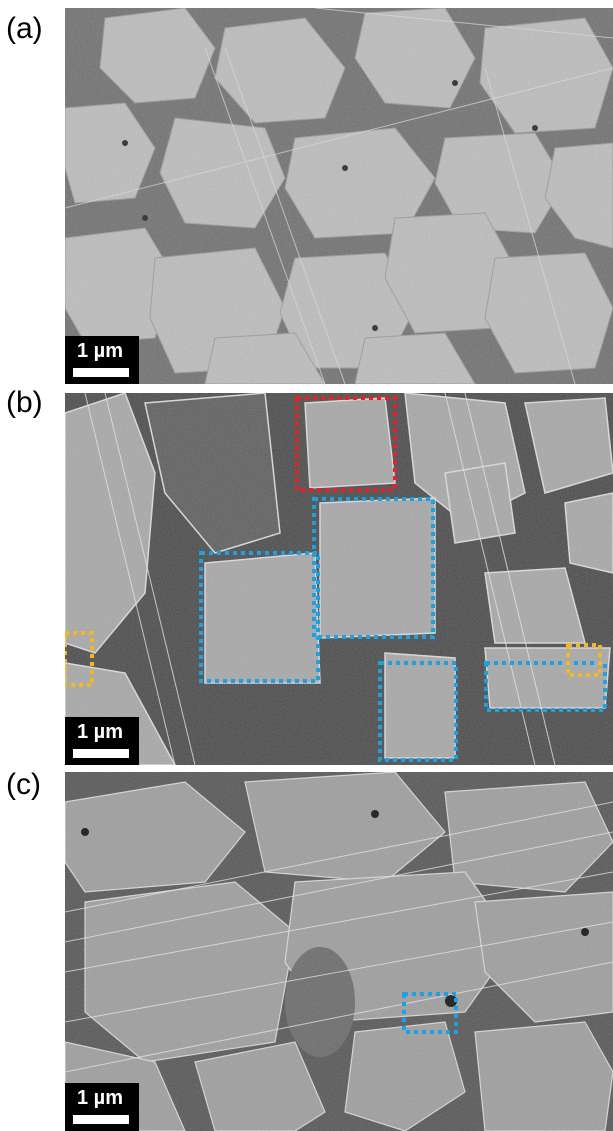 Image resolution: width=613 pixels, height=1131 pixels. I want to click on panel-label-a: (a), so click(24, 28).